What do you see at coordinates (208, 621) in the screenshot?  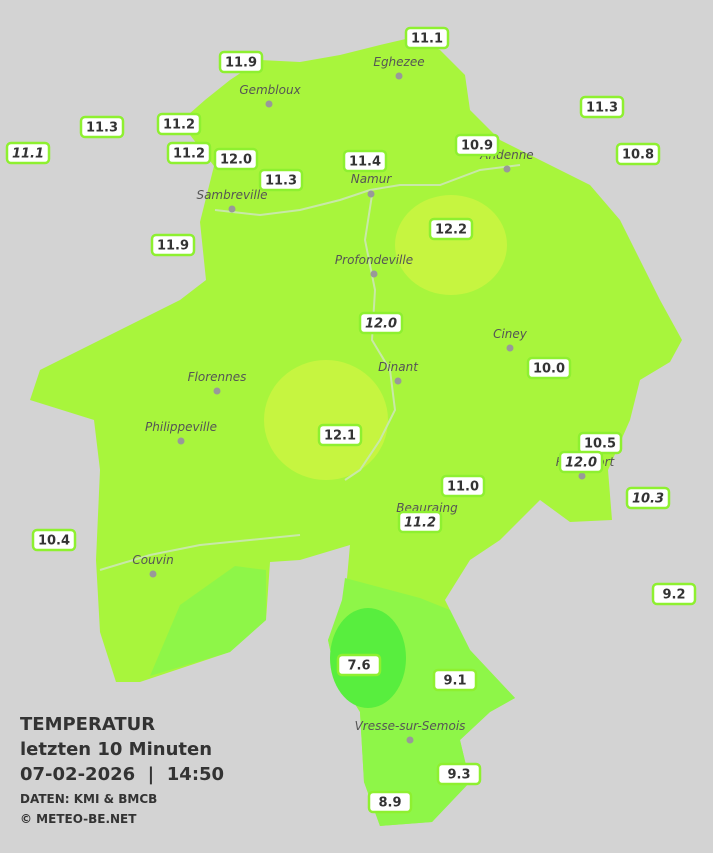 I see `cool-zone` at bounding box center [208, 621].